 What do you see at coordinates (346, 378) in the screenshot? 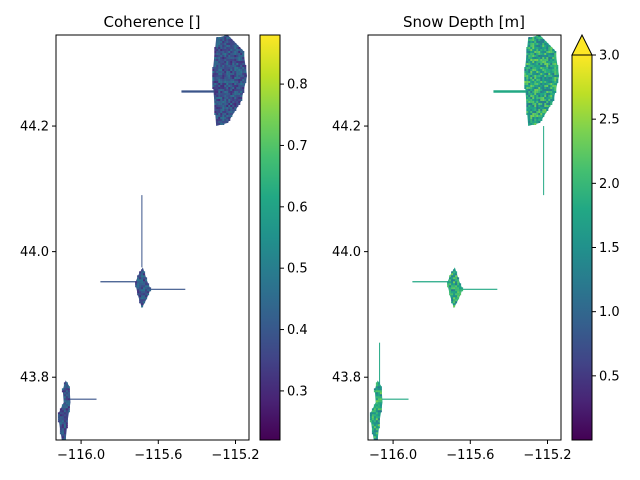
I see `y-tick-label: 43.8` at bounding box center [346, 378].